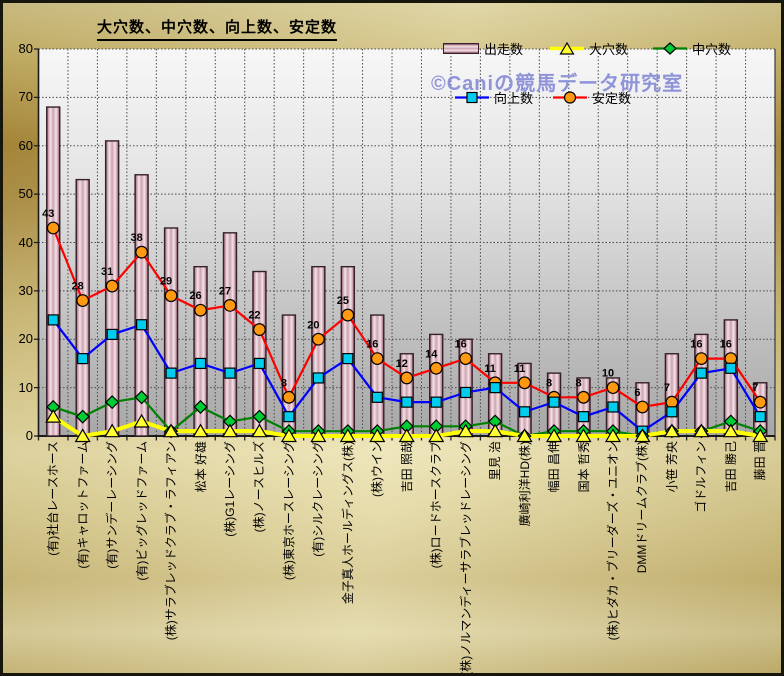 This screenshot has height=676, width=784. I want to click on legend-item-starts: 出走数, so click(483, 48).